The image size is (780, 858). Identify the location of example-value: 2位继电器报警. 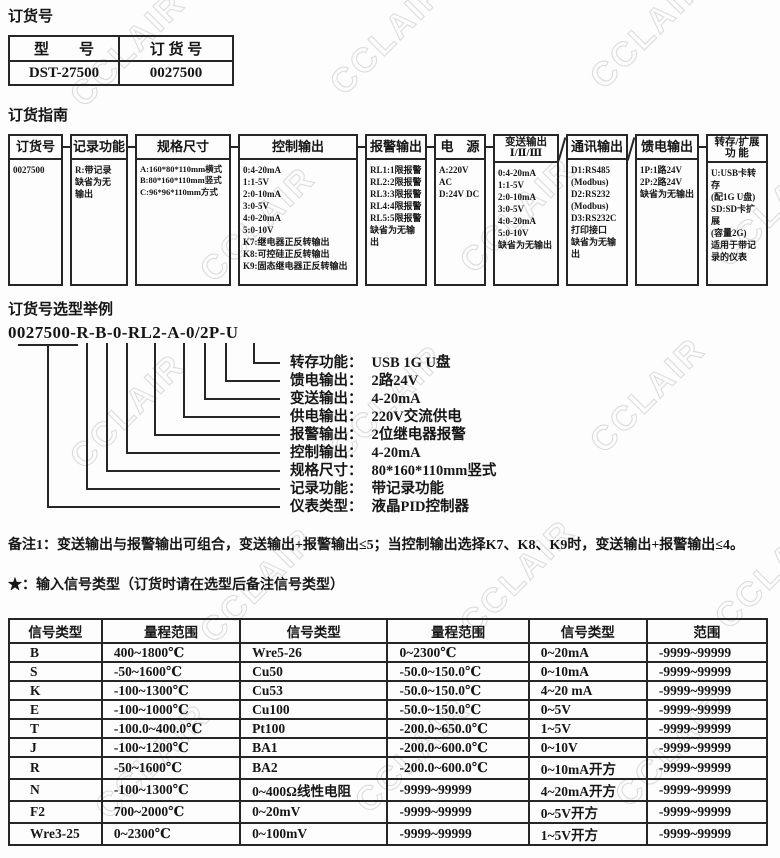
(418, 435).